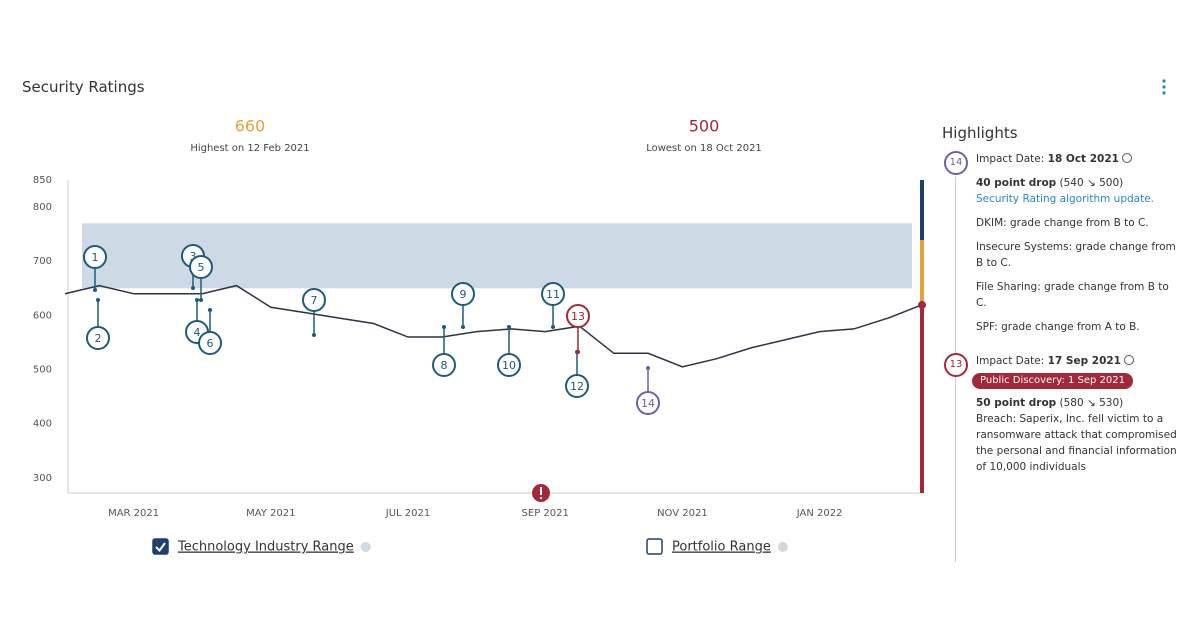 The width and height of the screenshot is (1200, 630). Describe the element at coordinates (1091, 403) in the screenshot. I see `drop-change: (580 ↘ 530)` at that location.